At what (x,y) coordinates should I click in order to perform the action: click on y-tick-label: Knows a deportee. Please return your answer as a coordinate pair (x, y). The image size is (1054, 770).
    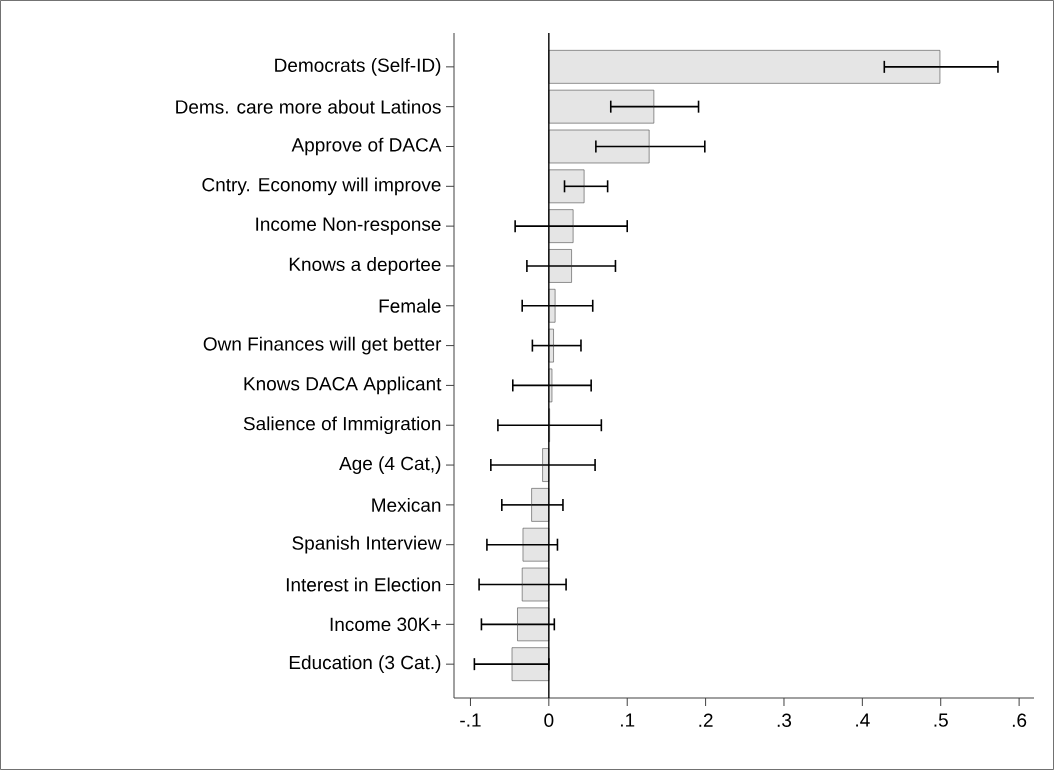
    Looking at the image, I should click on (365, 266).